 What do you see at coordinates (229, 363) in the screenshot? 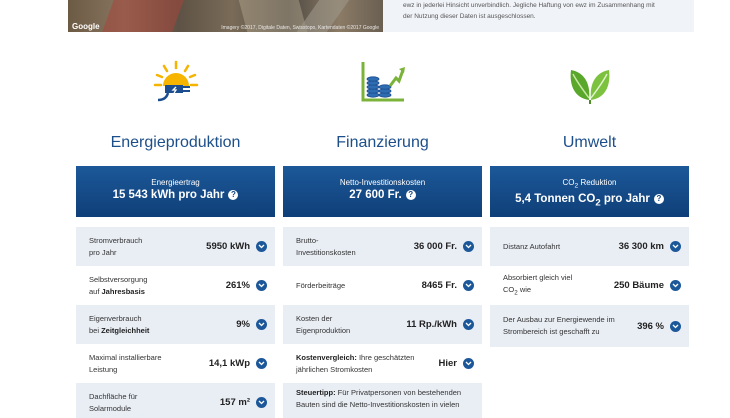
I see `row-value: 14,1 kWp` at bounding box center [229, 363].